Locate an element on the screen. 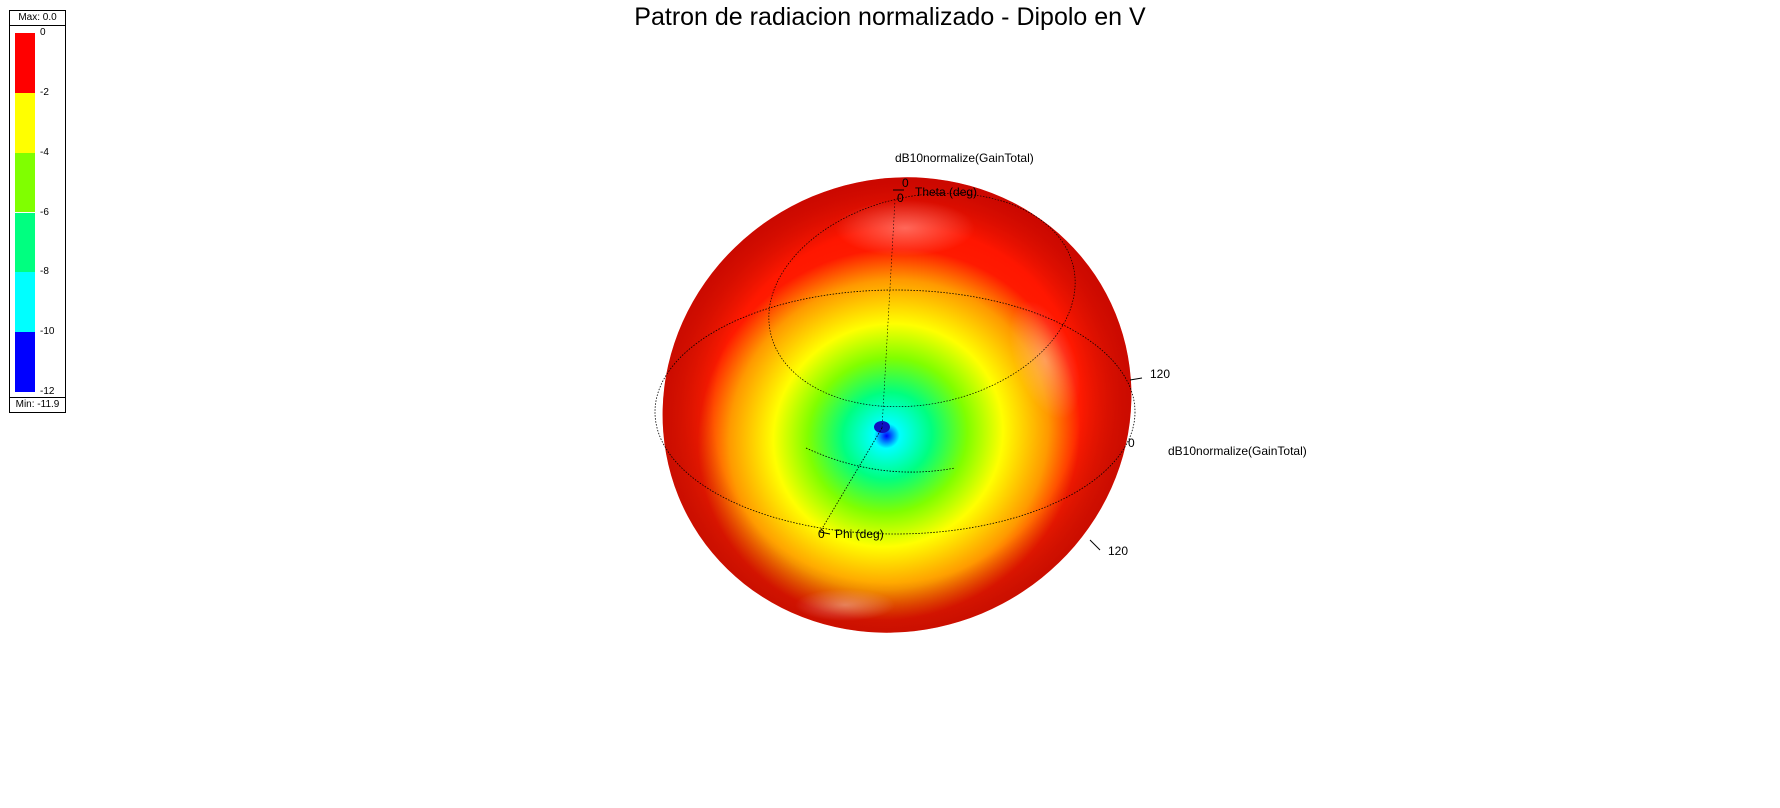 The image size is (1780, 808). ring-tick-label-bottom: 120 is located at coordinates (1118, 551).